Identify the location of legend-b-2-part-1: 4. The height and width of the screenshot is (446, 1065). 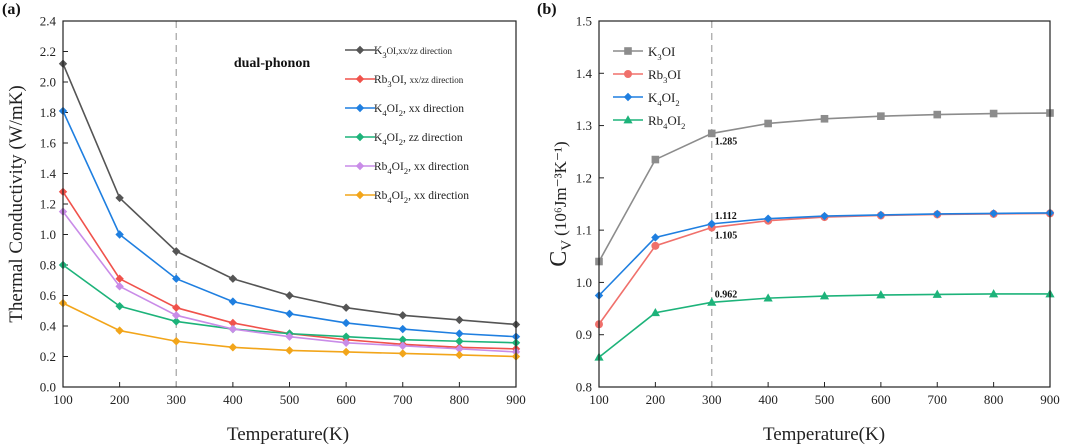
(659, 103).